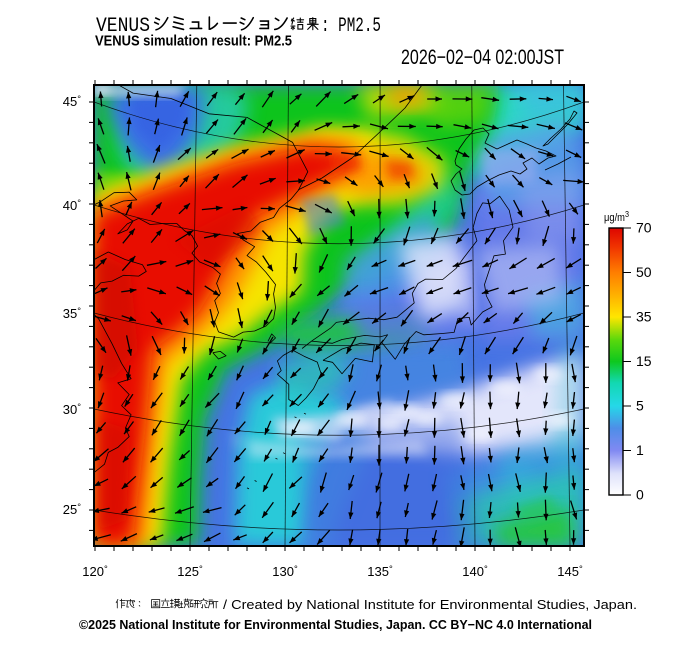  I want to click on svg-text: 30°, so click(72, 409).